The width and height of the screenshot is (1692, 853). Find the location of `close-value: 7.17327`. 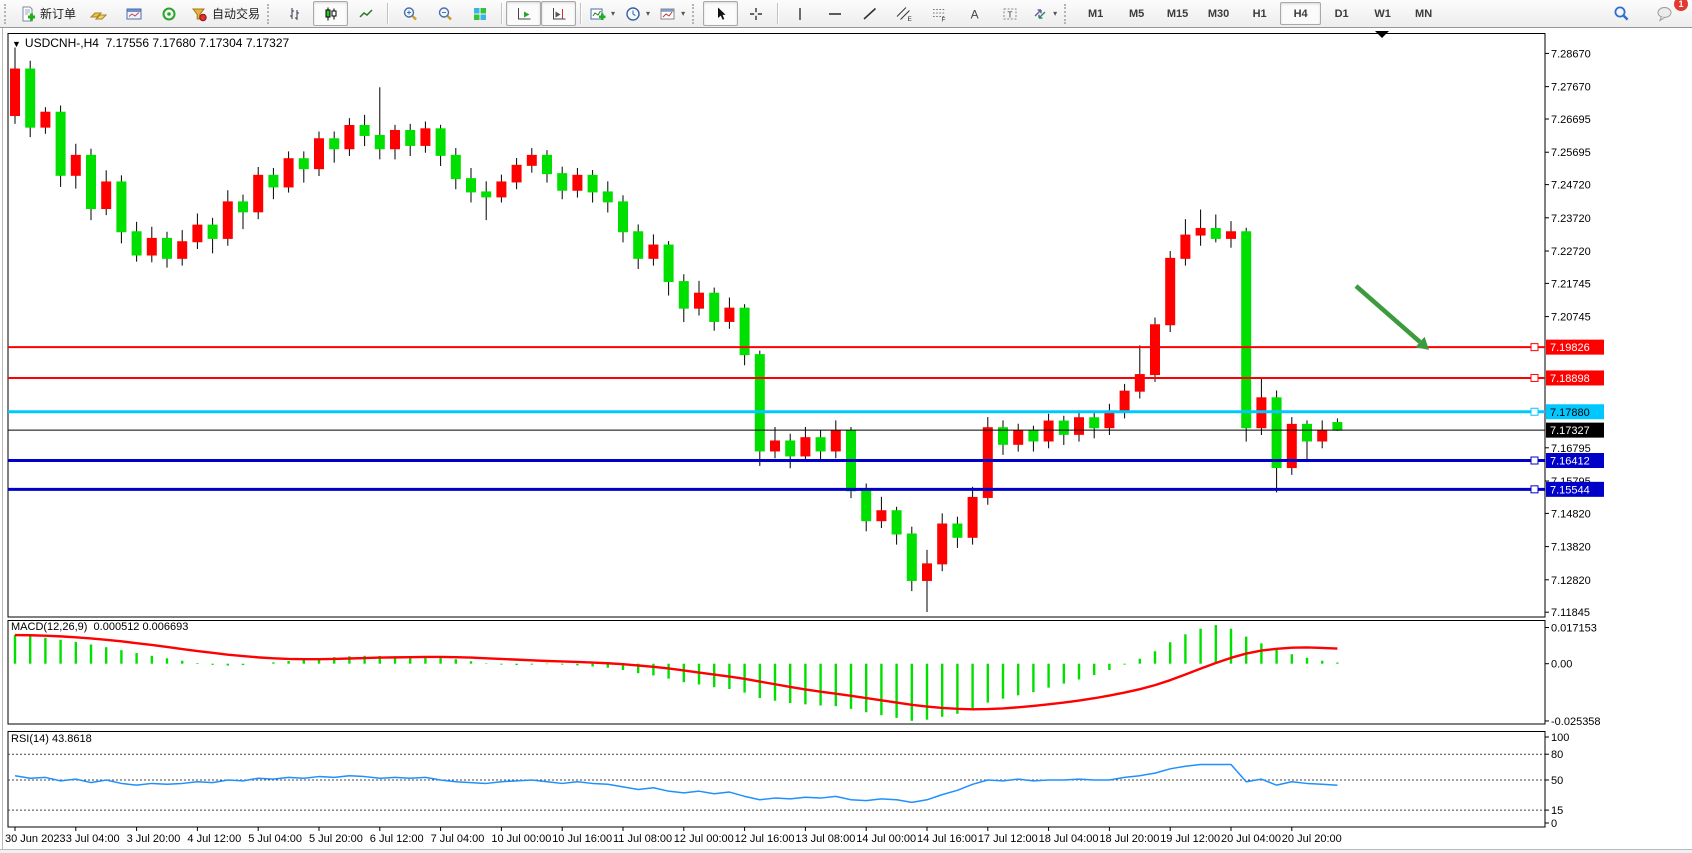

close-value: 7.17327 is located at coordinates (267, 43).